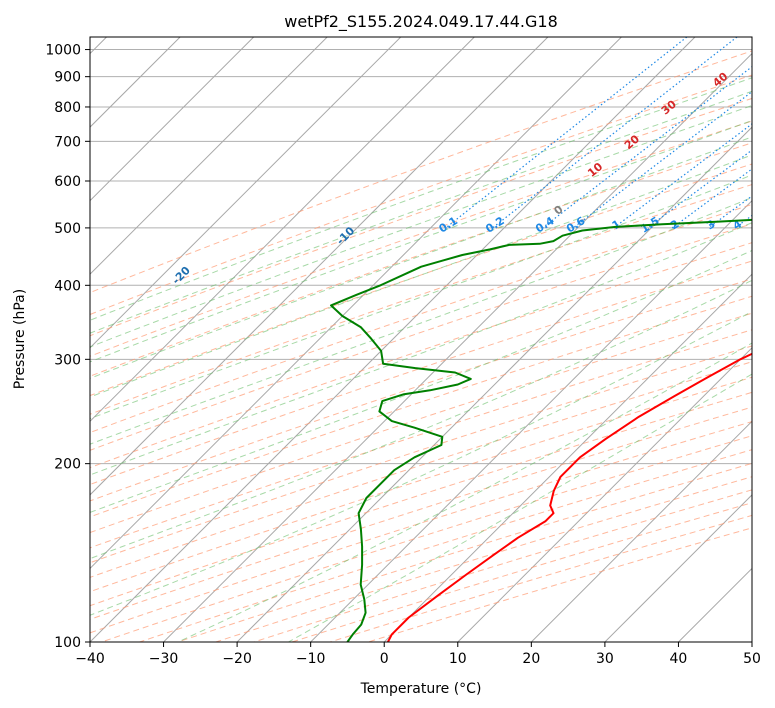 This screenshot has height=708, width=775. Describe the element at coordinates (67, 360) in the screenshot. I see `y-tick-label: 300` at that location.